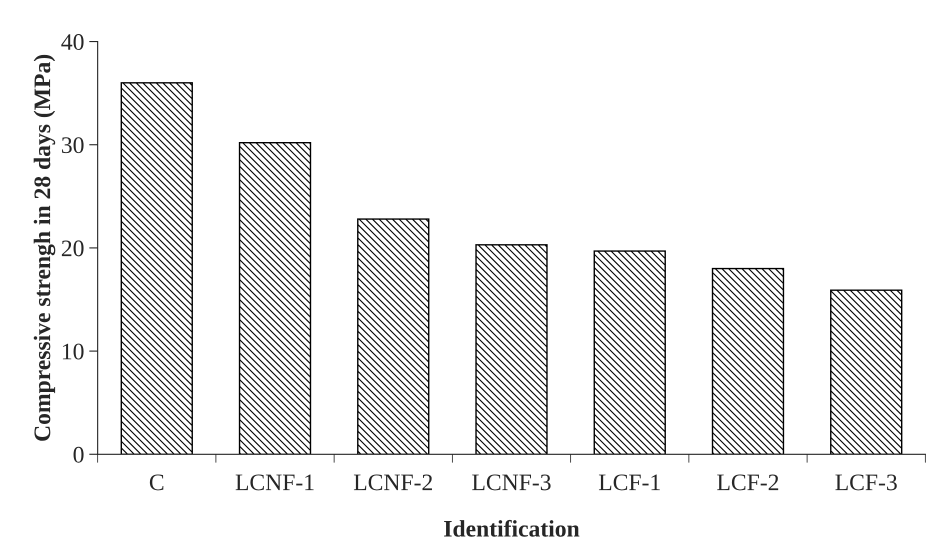  What do you see at coordinates (866, 482) in the screenshot?
I see `x-tick-label: LCF-3` at bounding box center [866, 482].